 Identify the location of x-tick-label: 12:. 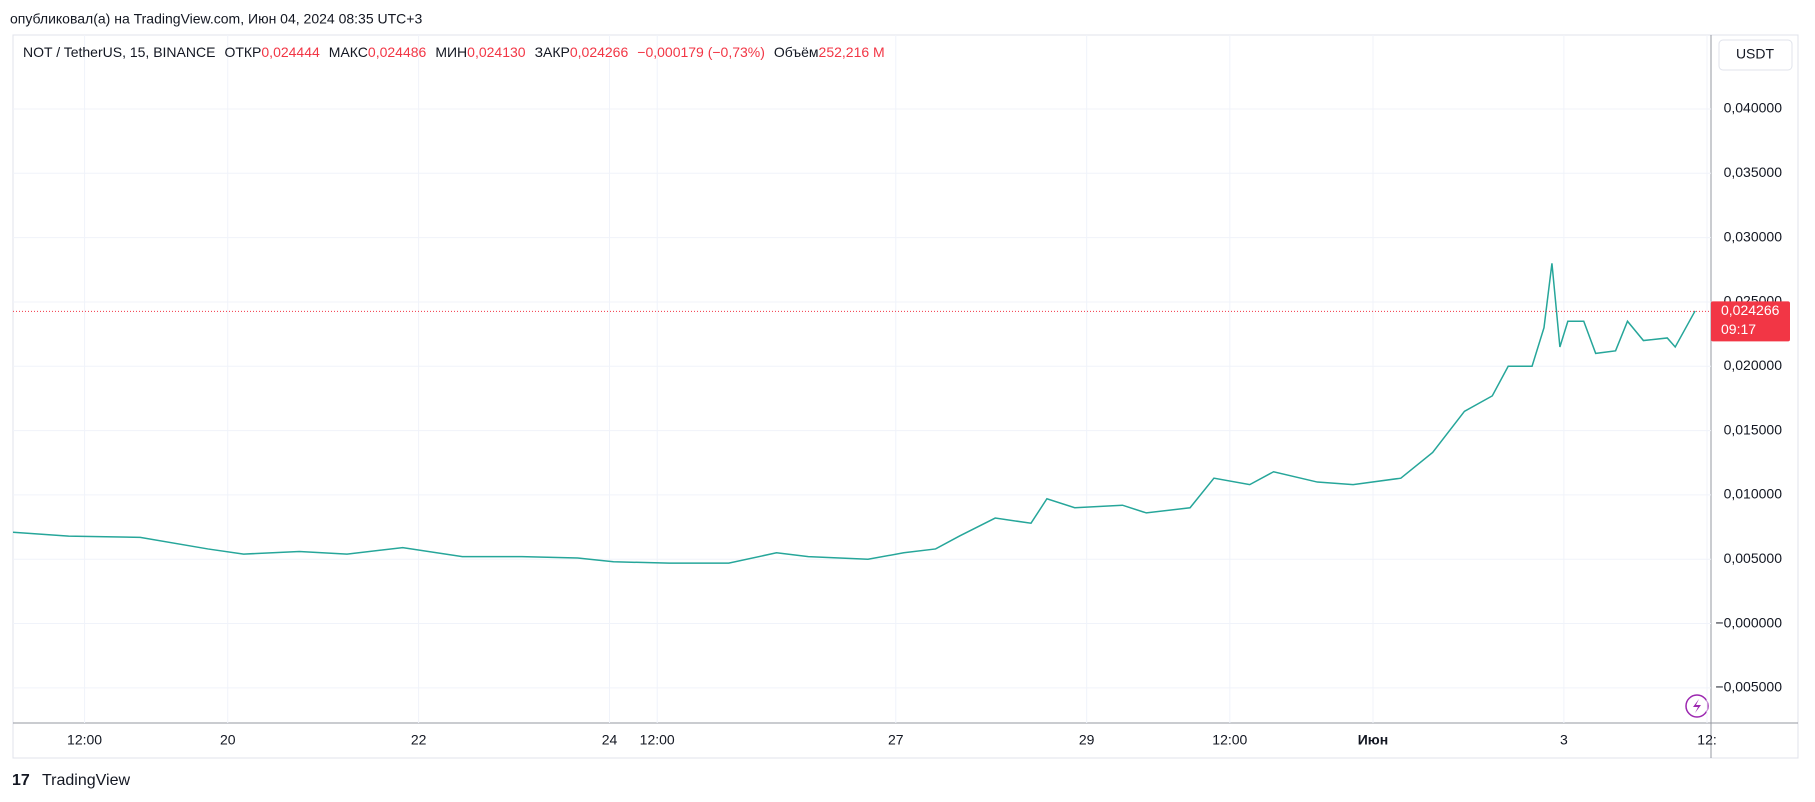
(1706, 740).